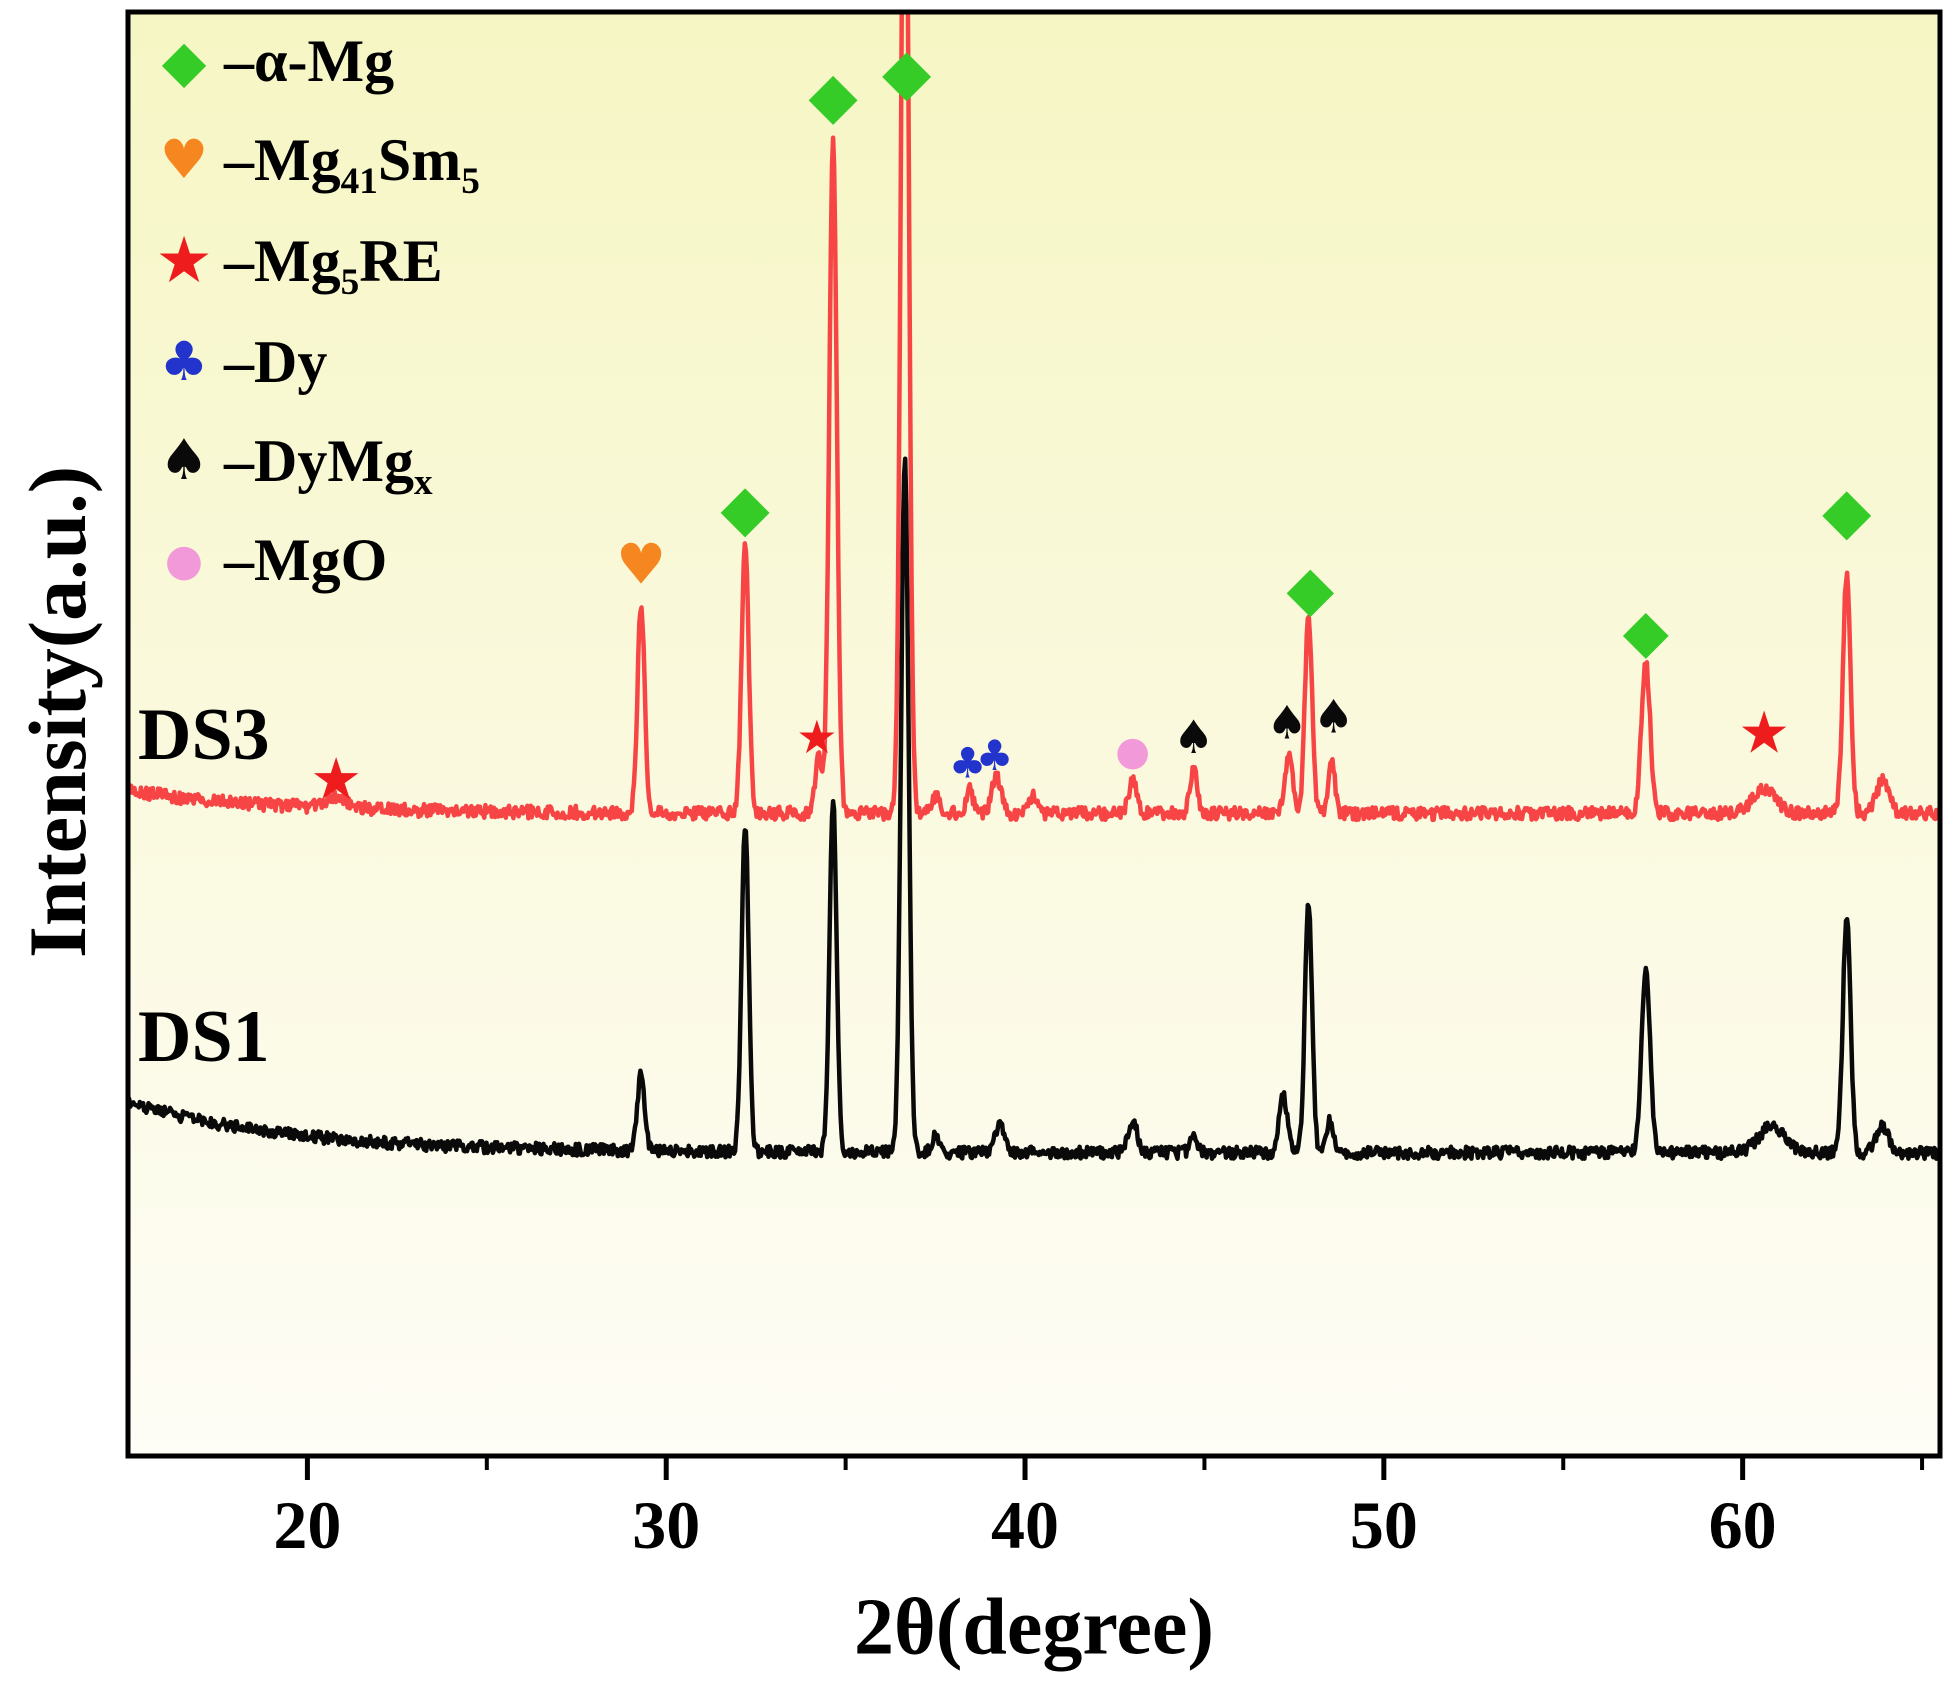  I want to click on series-label-DS1: DS1, so click(204, 1037).